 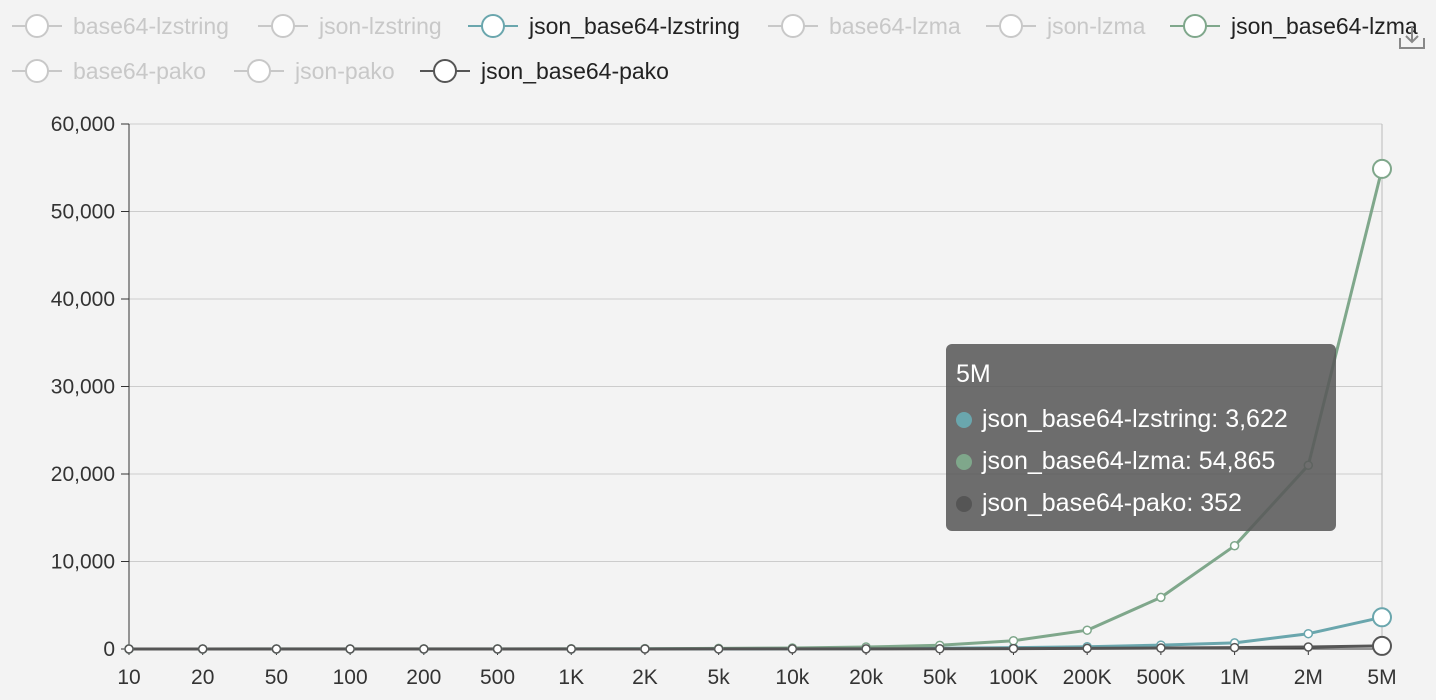 What do you see at coordinates (1308, 677) in the screenshot?
I see `x-tick-label: 2M` at bounding box center [1308, 677].